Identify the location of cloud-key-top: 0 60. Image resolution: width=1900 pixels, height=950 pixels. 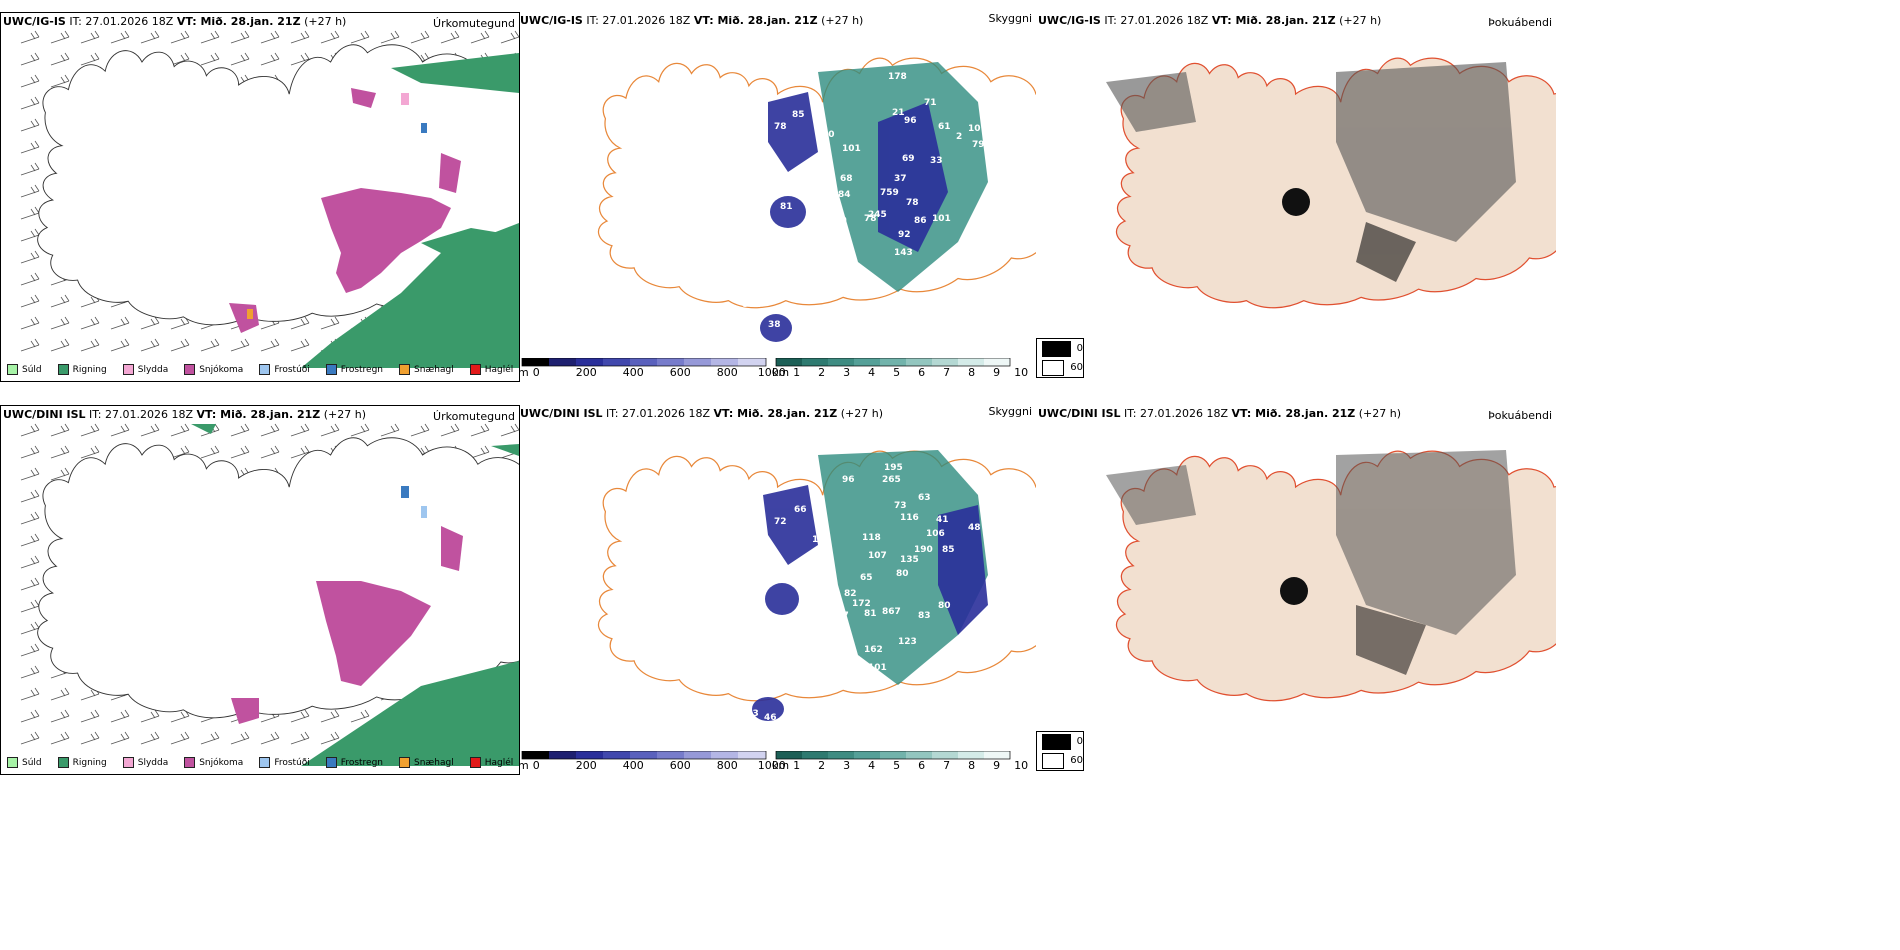
(1060, 358).